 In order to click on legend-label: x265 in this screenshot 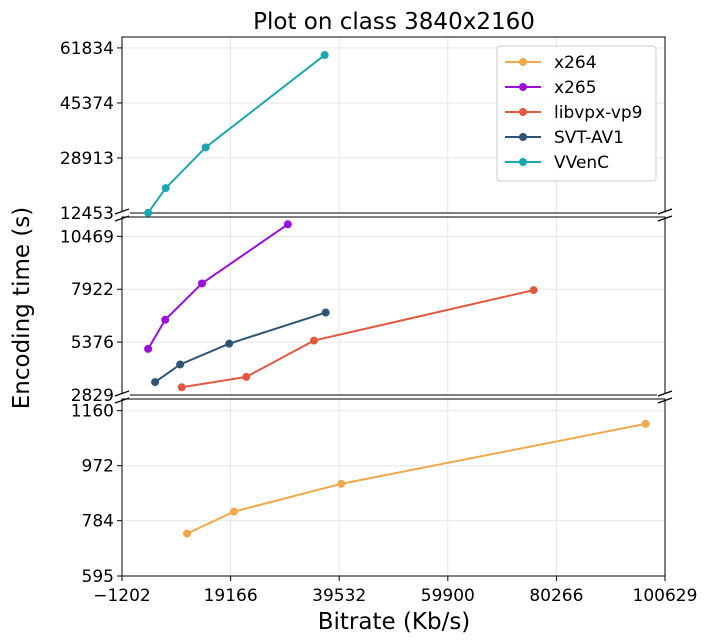, I will do `click(575, 88)`.